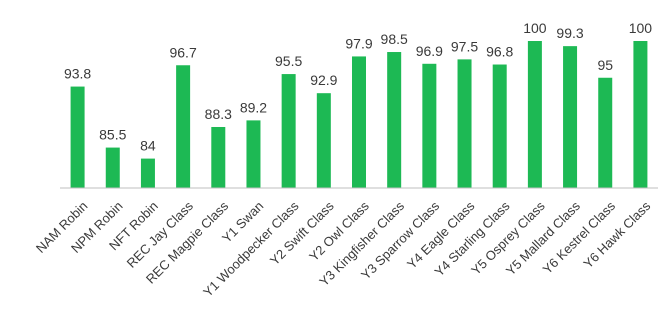 The height and width of the screenshot is (327, 662). I want to click on data-label: 85.5, so click(112, 135).